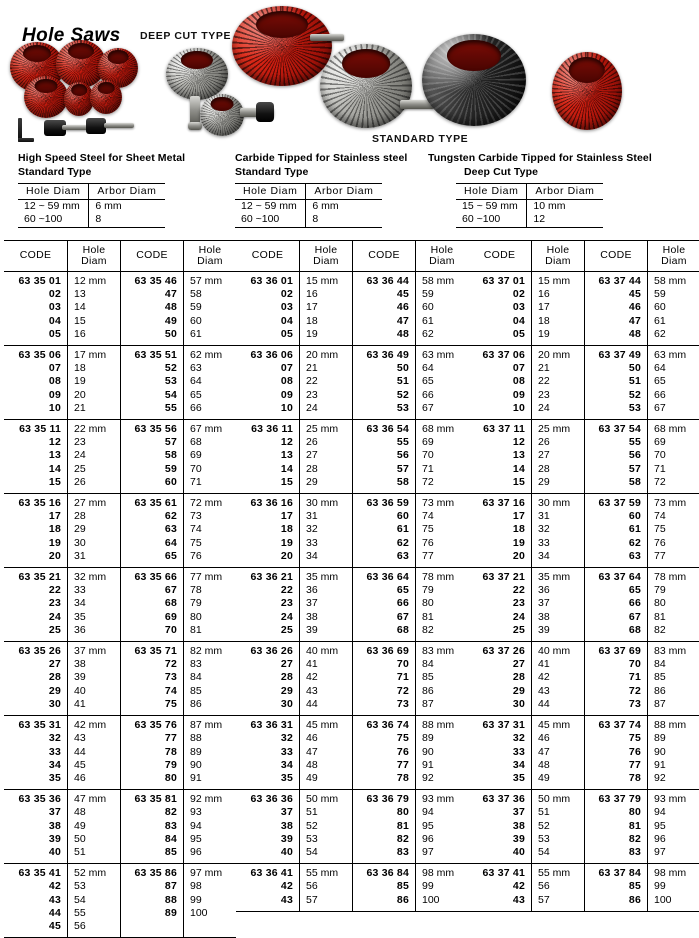 This screenshot has height=938, width=699. I want to click on hole-diam-cell: 18, so click(544, 320).